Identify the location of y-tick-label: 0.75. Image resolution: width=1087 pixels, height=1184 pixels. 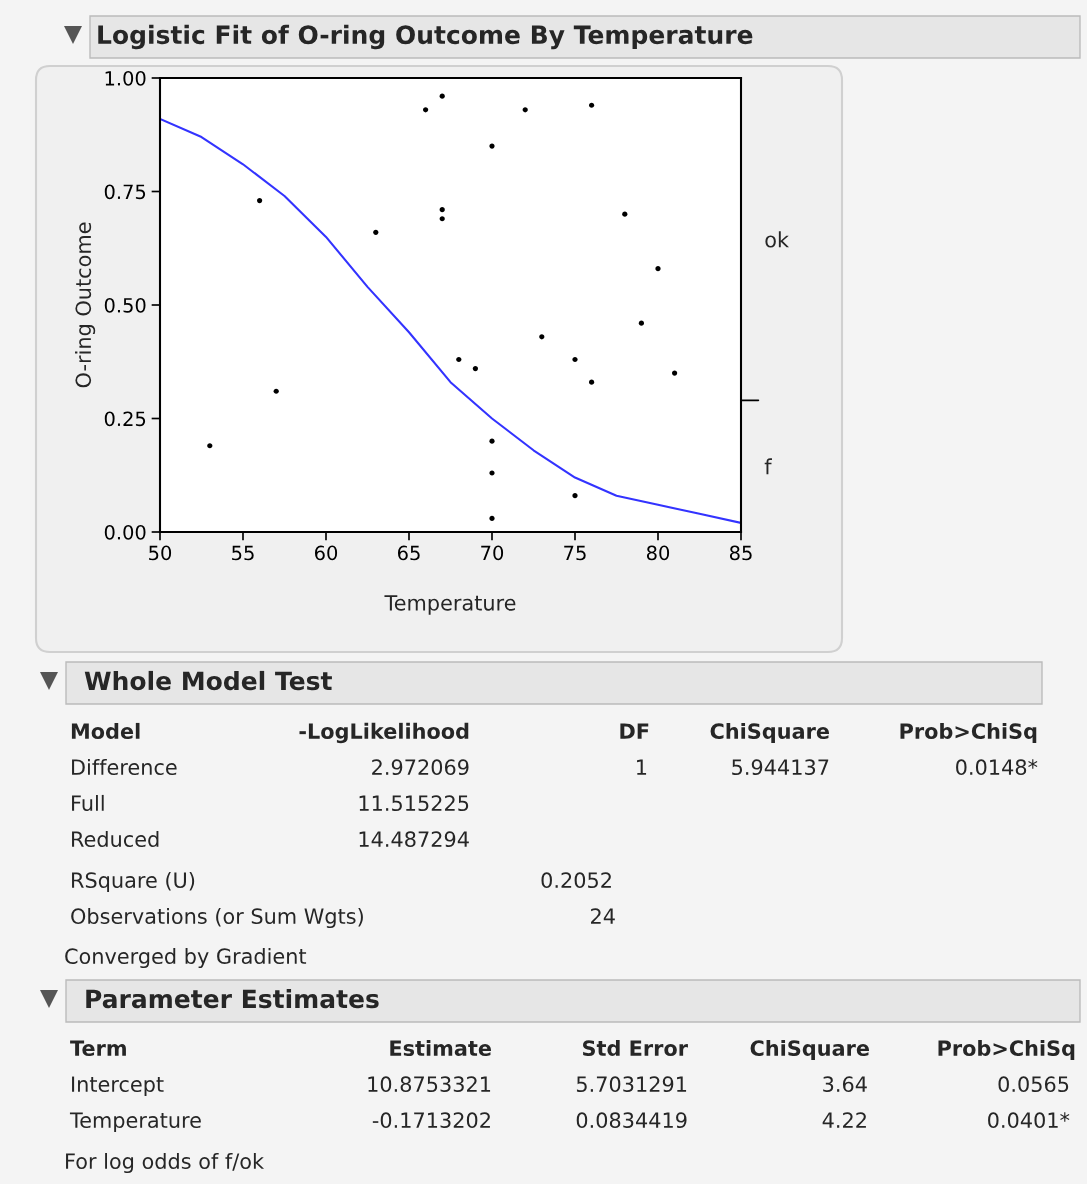
(125, 192).